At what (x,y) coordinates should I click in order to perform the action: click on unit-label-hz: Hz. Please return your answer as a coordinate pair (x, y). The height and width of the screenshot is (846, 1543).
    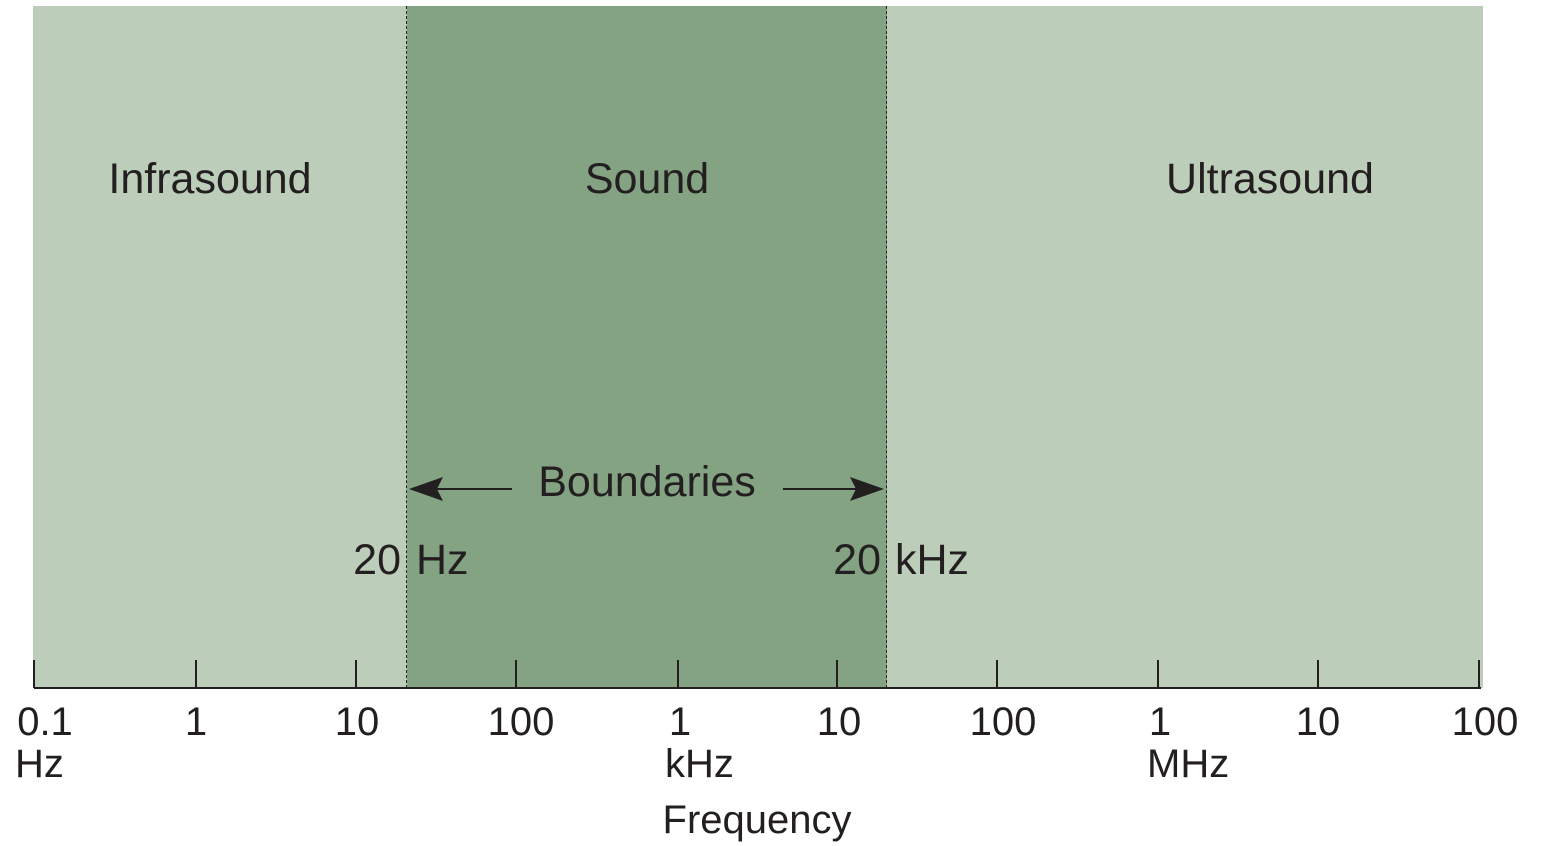
    Looking at the image, I should click on (39, 764).